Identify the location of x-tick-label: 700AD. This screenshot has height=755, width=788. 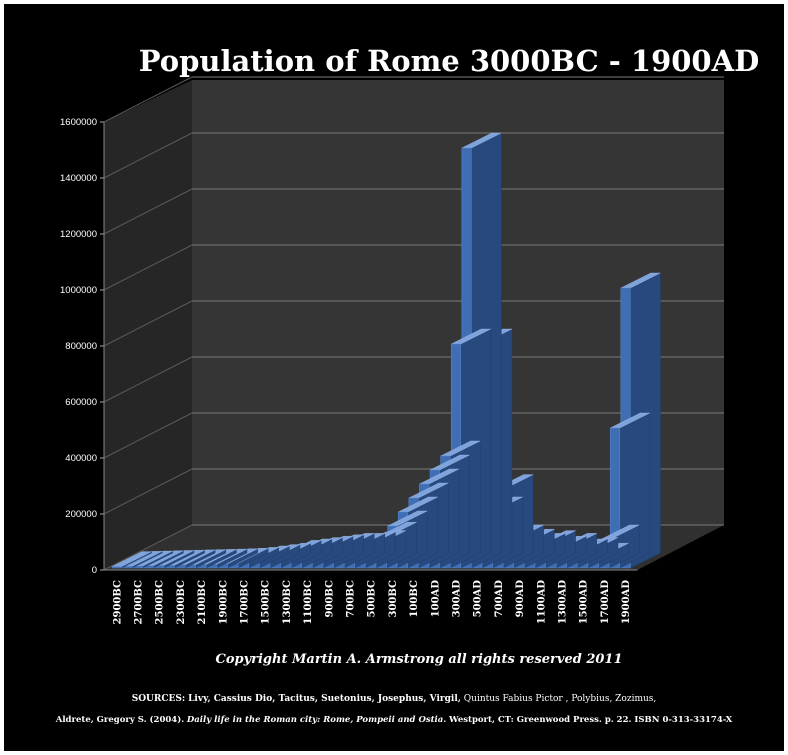
(499, 599).